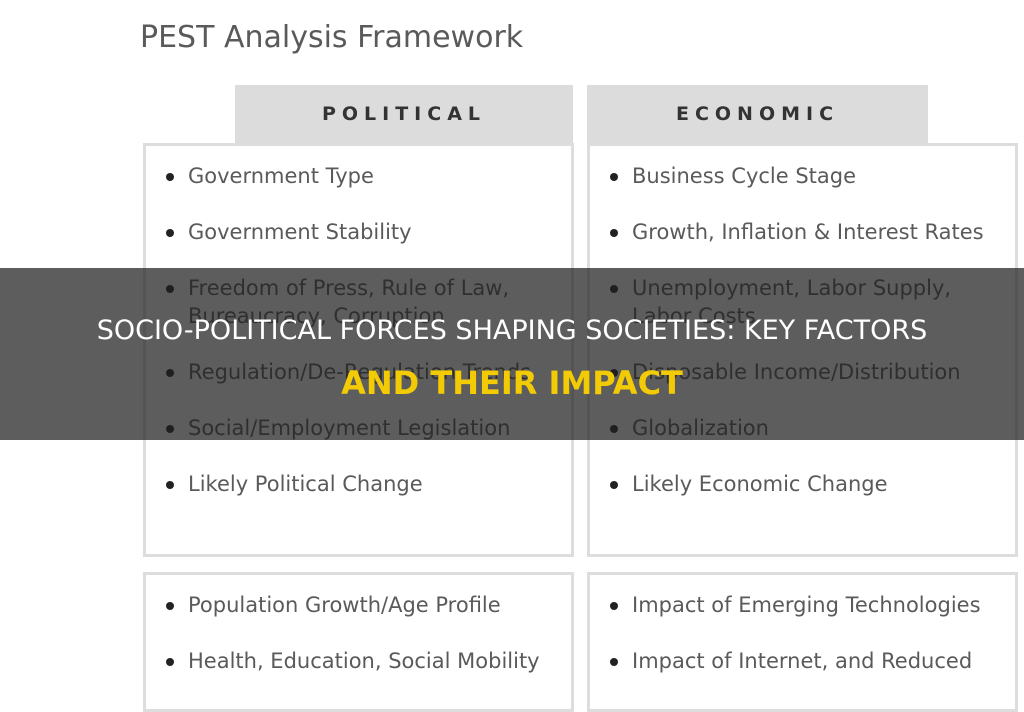  What do you see at coordinates (808, 232) in the screenshot?
I see `item-text: Growth, Inflation & Interest Rates` at bounding box center [808, 232].